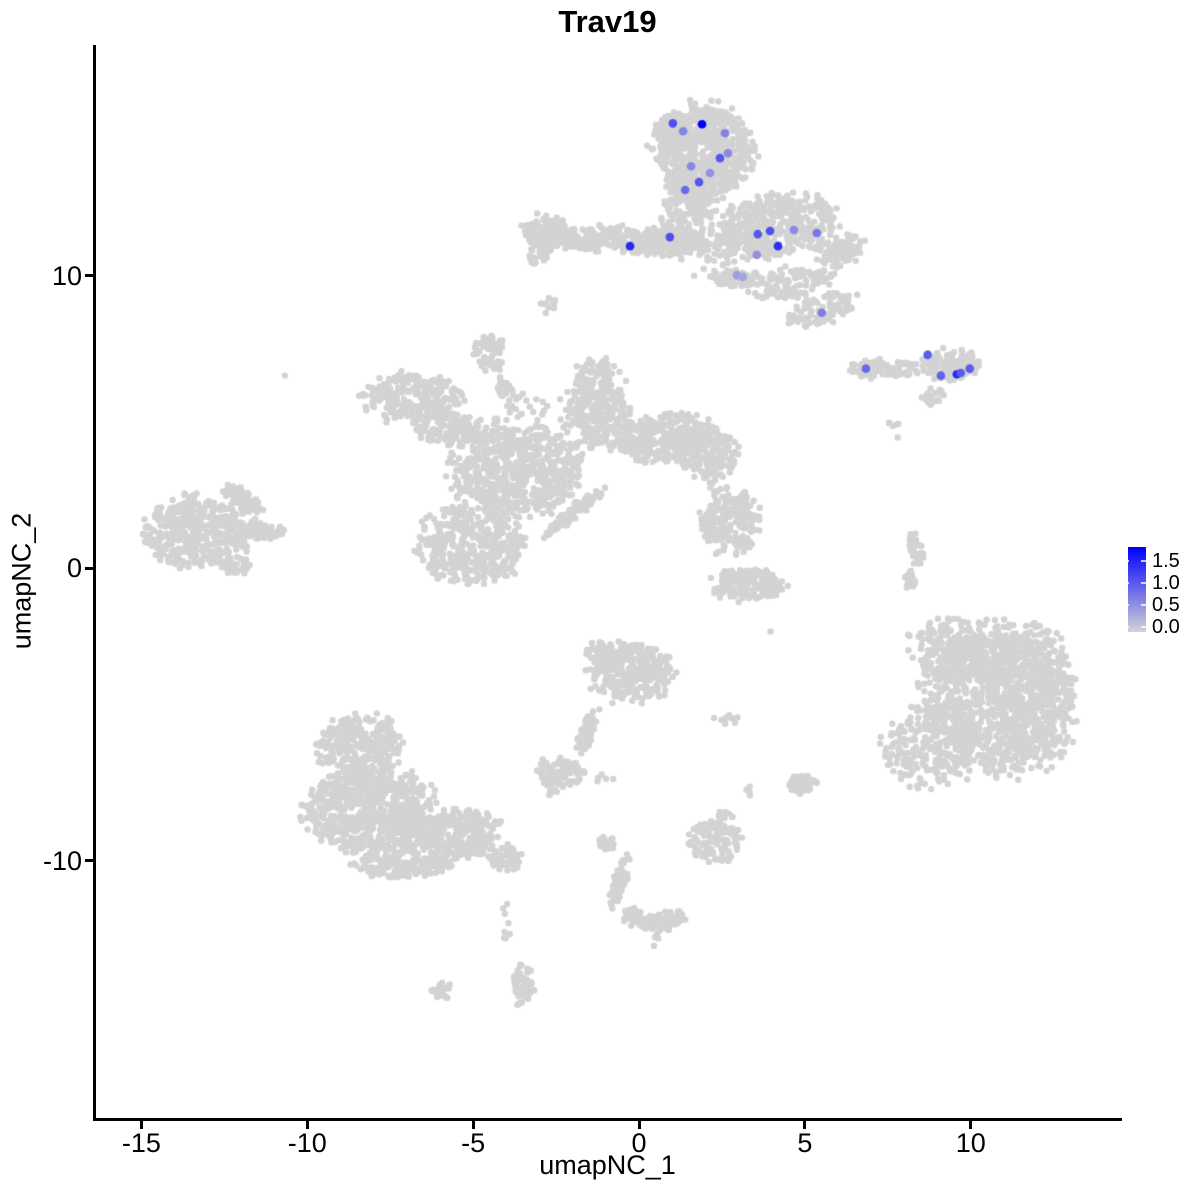 The width and height of the screenshot is (1200, 1200). I want to click on x-axis-title: umapNC_1, so click(607, 1165).